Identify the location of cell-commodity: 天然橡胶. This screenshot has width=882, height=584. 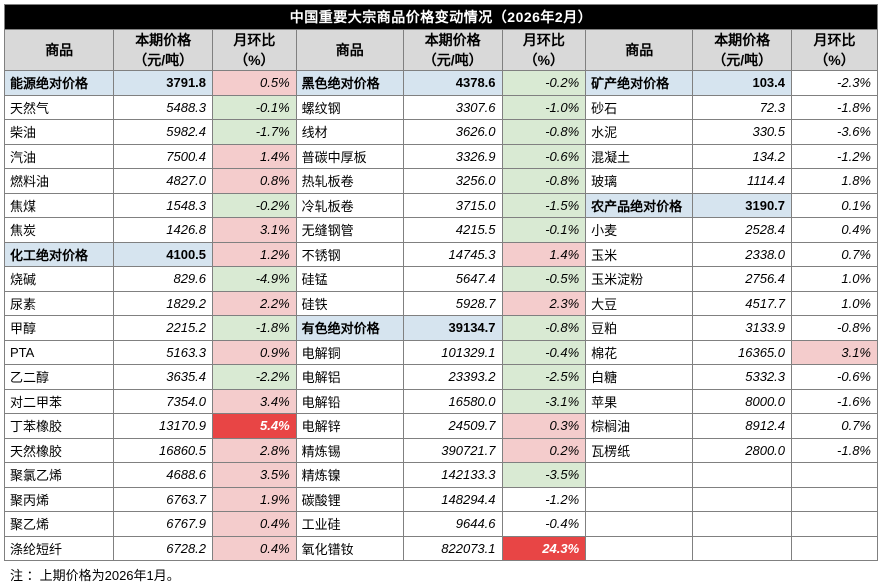
(59, 450).